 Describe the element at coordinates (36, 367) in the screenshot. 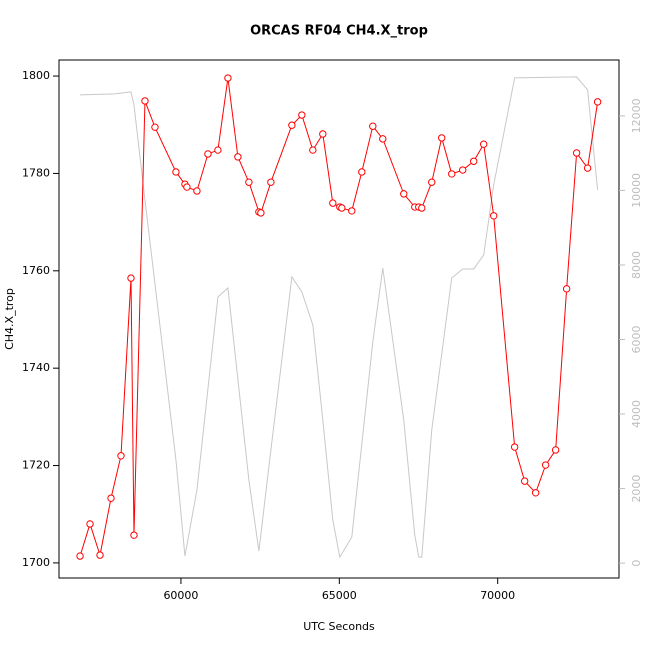

I see `y-tick-label: 1740` at that location.